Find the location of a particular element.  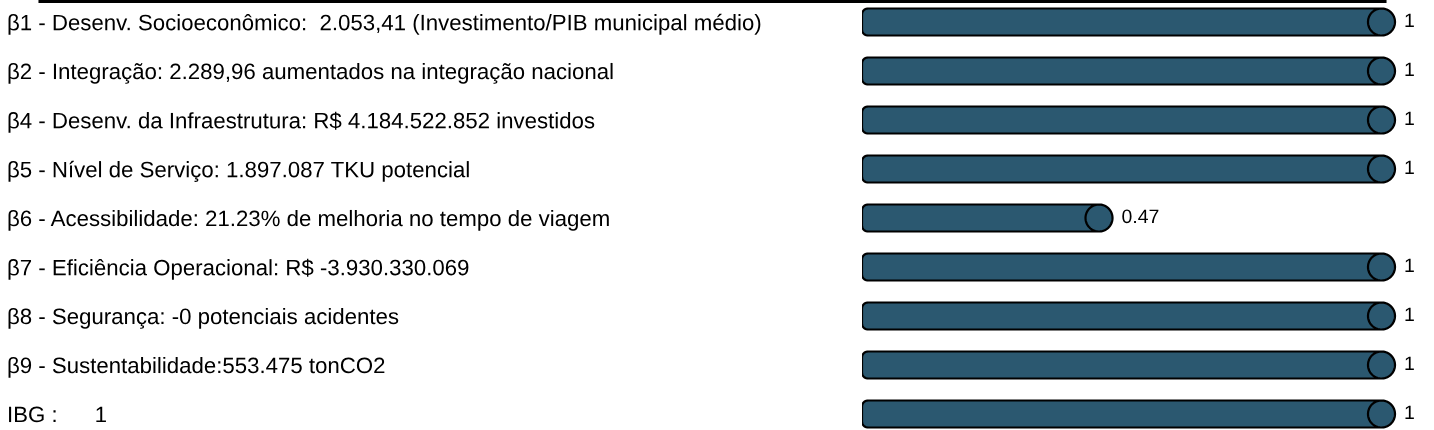

y-tick-label: β2 - Integração: 2.289,96 aumentados na integração nacional is located at coordinates (310, 73).